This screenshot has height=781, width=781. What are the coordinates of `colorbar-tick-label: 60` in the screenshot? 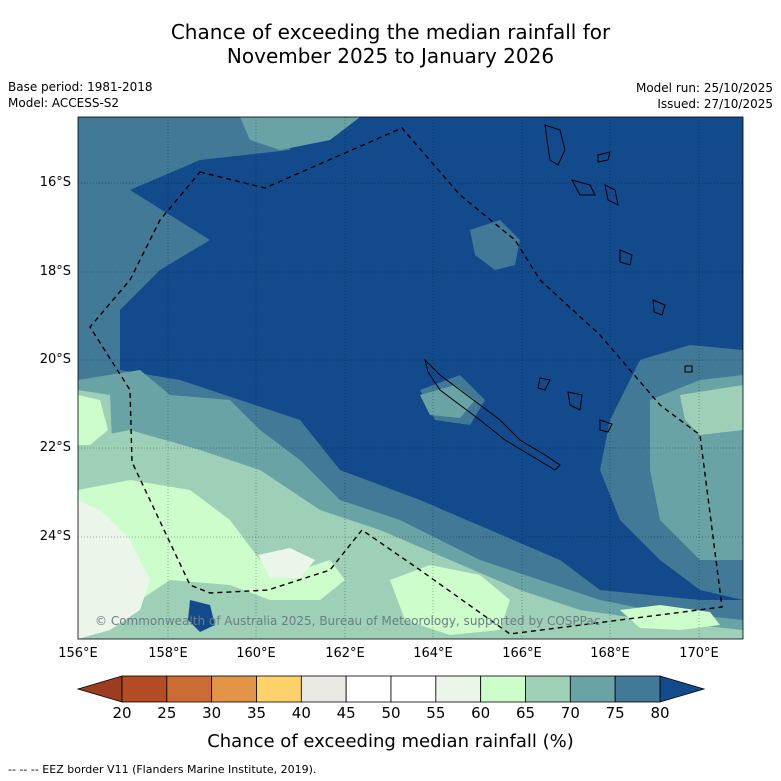 It's located at (481, 713).